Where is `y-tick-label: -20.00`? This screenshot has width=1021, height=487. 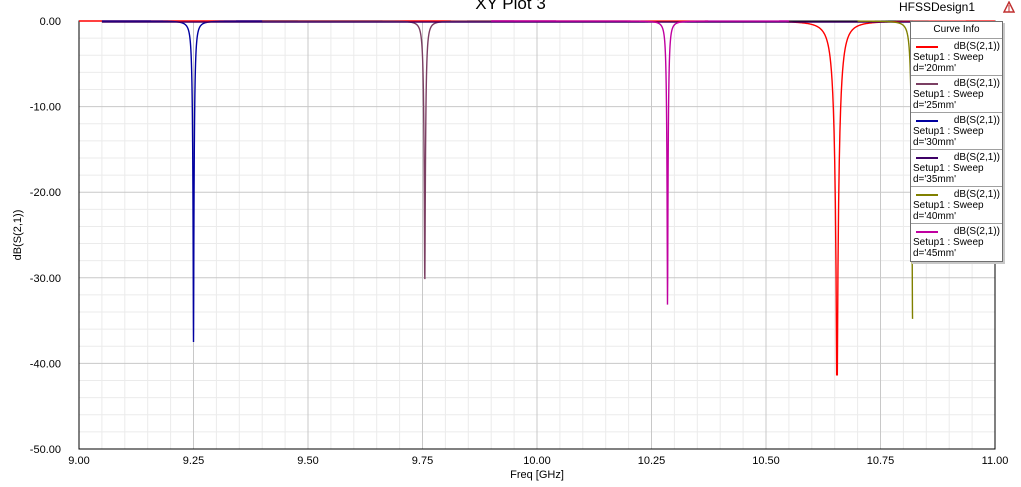 y-tick-label: -20.00 is located at coordinates (45, 193).